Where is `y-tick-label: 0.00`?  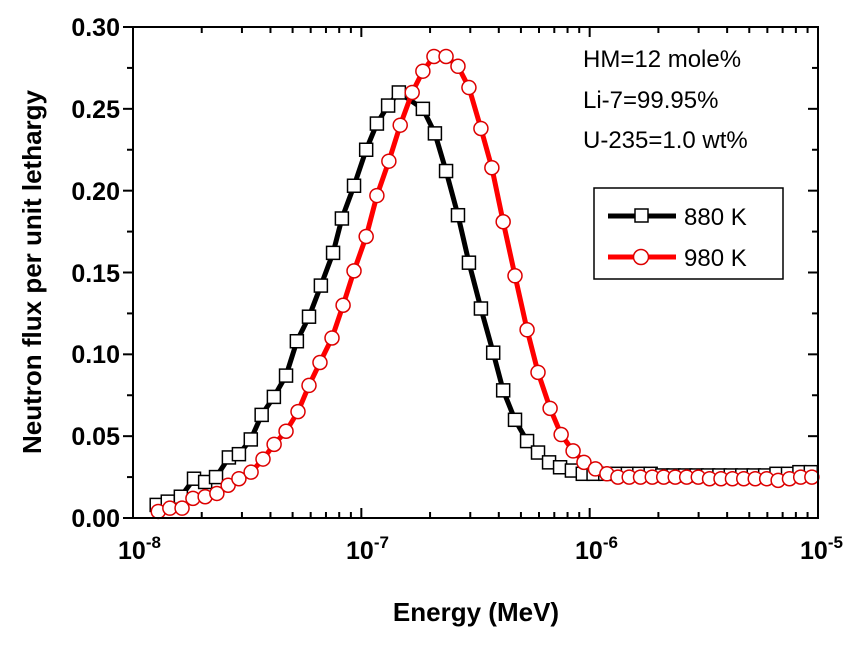
y-tick-label: 0.00 is located at coordinates (95, 519).